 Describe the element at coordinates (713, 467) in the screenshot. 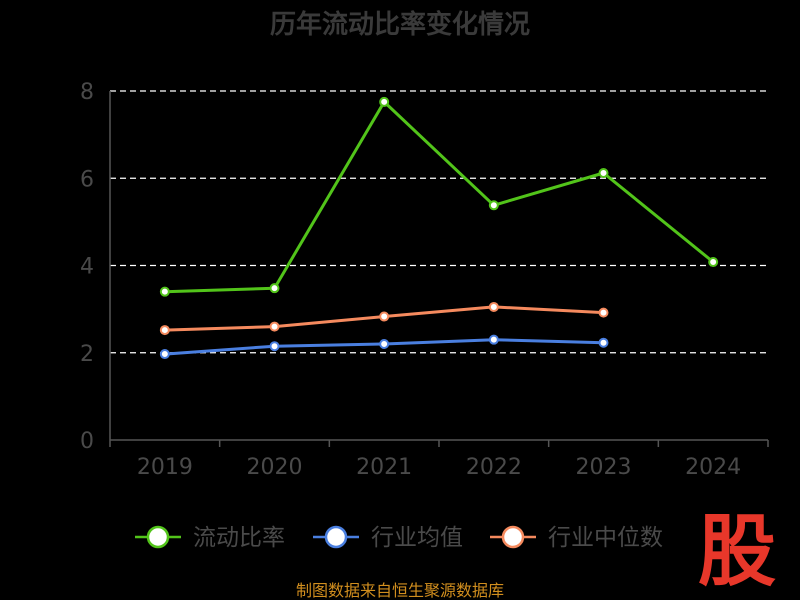

I see `x-tick-label: 2024` at that location.